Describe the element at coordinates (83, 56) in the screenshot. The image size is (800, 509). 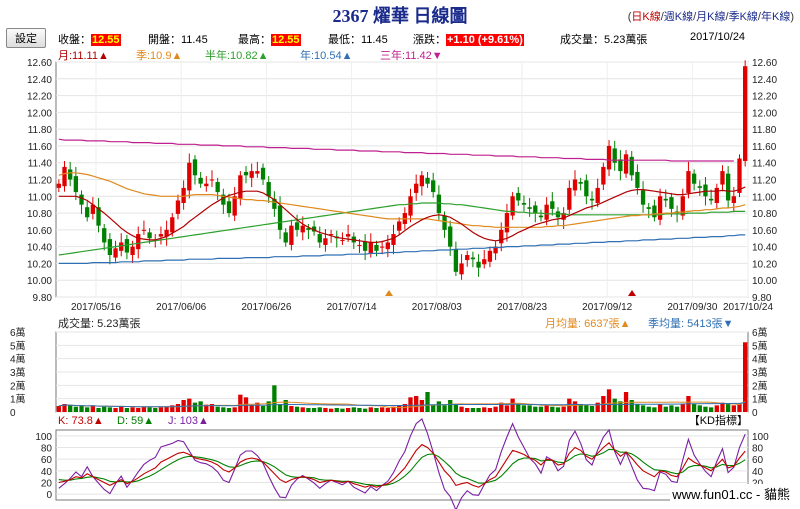
I see `ma-month-label: 月:11.11▲` at that location.